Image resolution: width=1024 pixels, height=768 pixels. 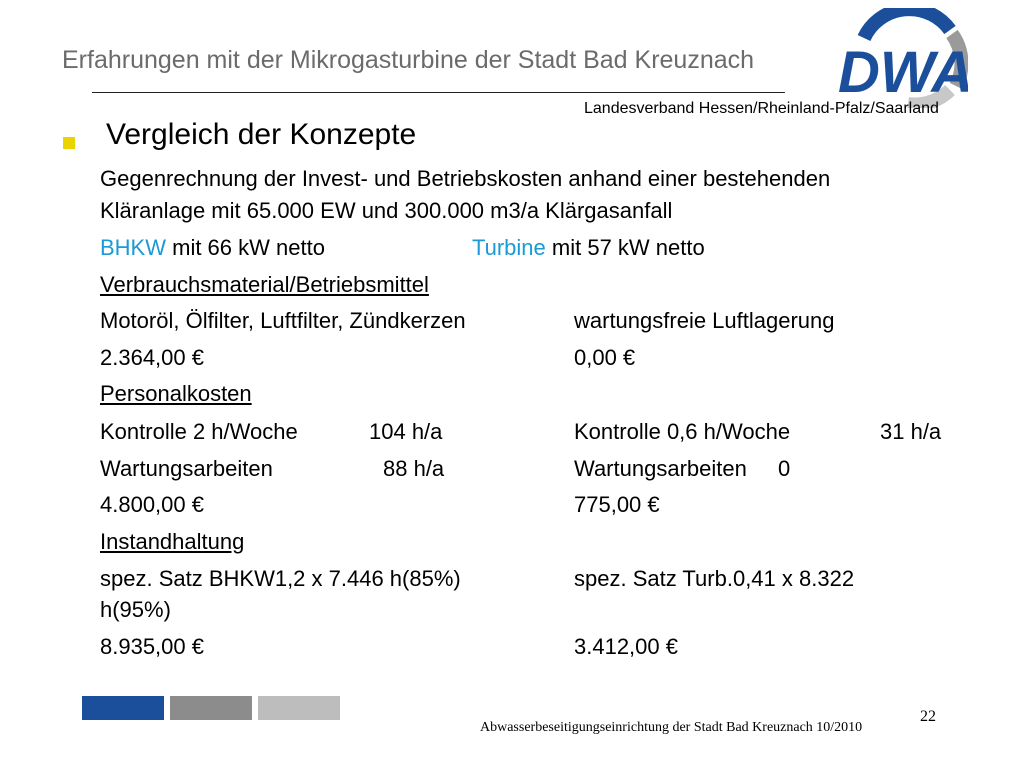 I want to click on footer-bar-blue, so click(x=123, y=708).